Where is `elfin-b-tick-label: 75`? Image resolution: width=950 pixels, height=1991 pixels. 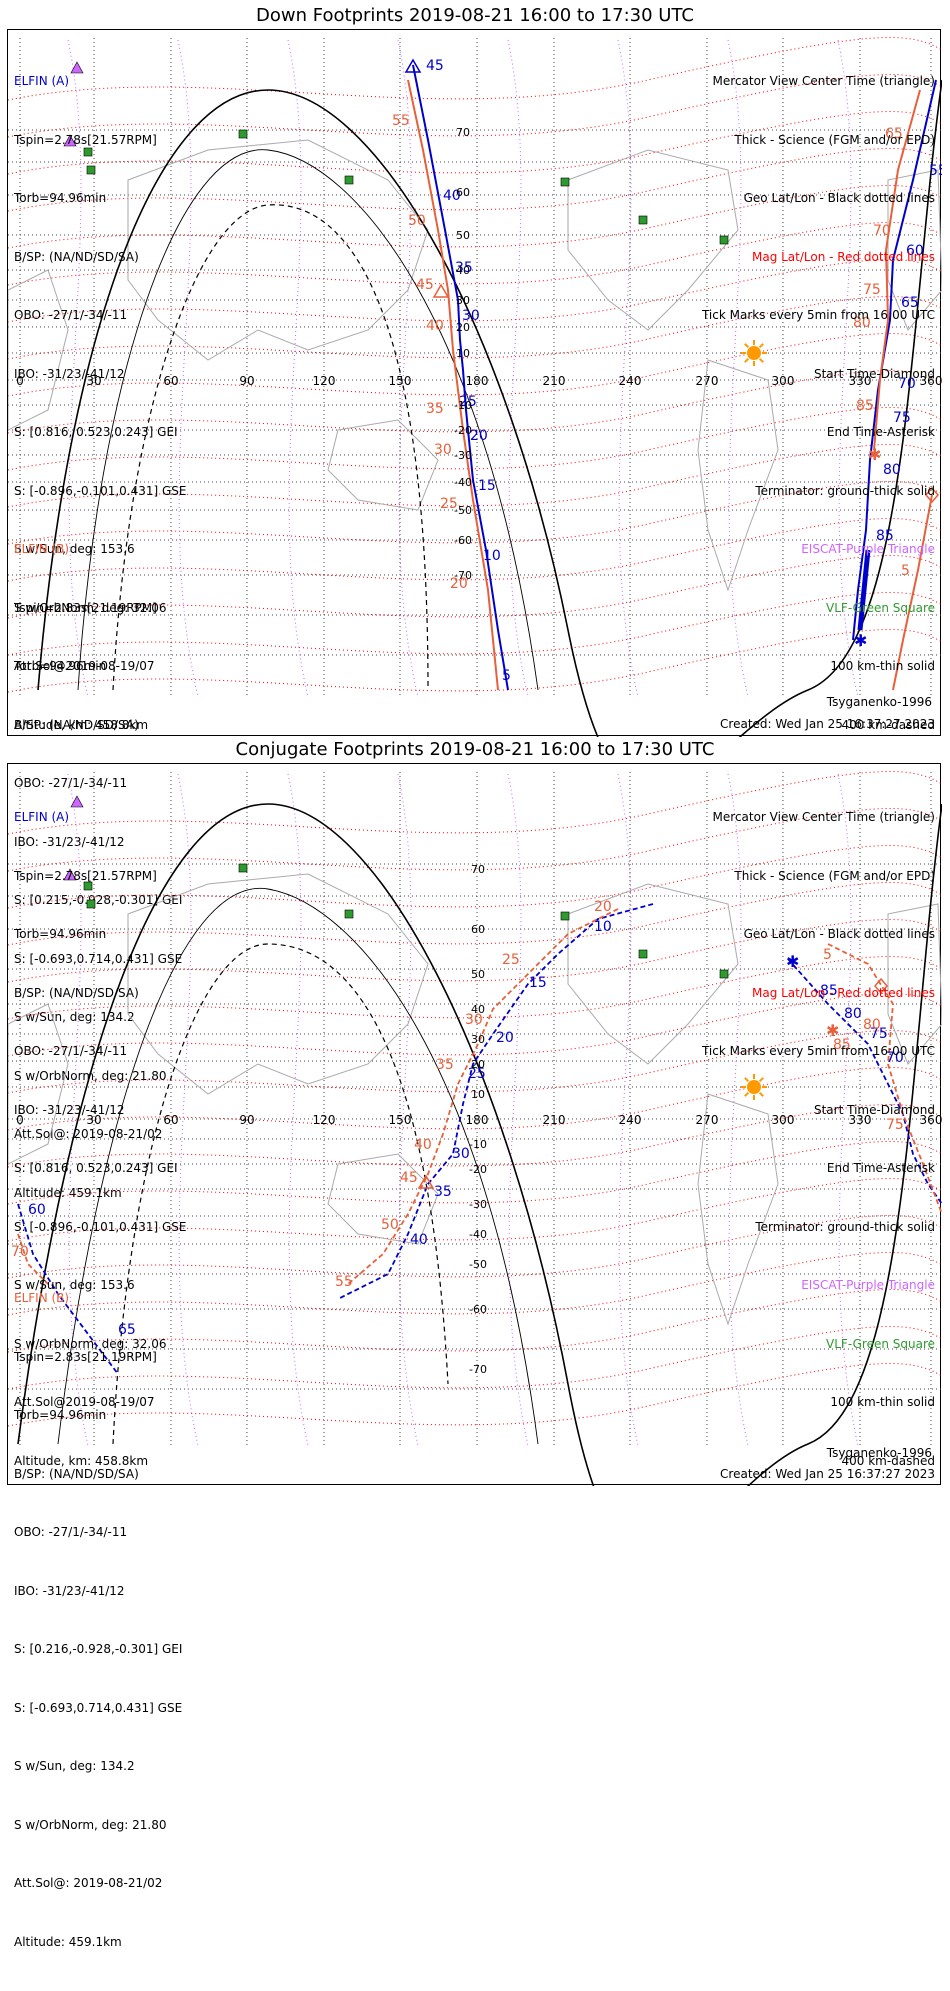 elfin-b-tick-label: 75 is located at coordinates (872, 290).